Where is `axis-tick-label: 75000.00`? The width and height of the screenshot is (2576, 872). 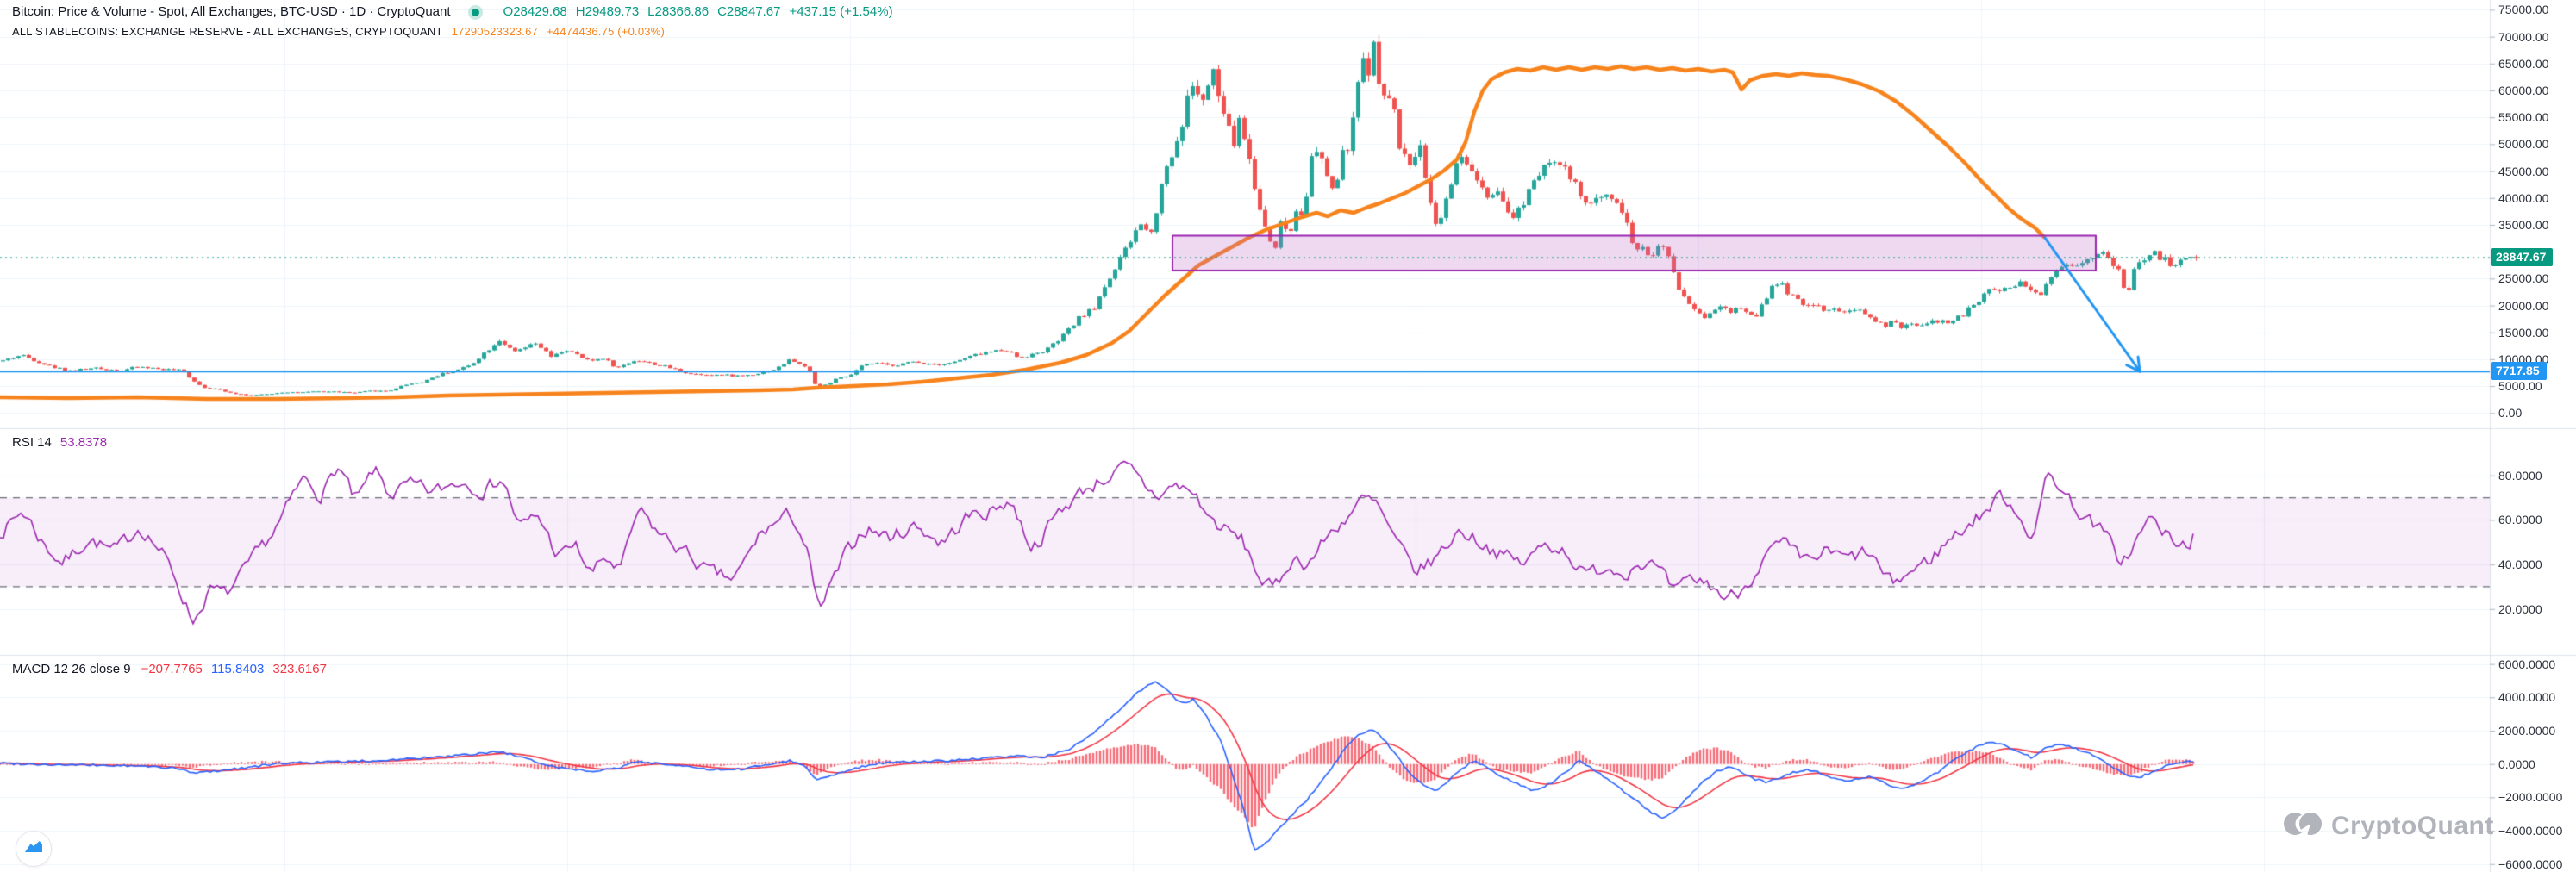 axis-tick-label: 75000.00 is located at coordinates (2523, 10).